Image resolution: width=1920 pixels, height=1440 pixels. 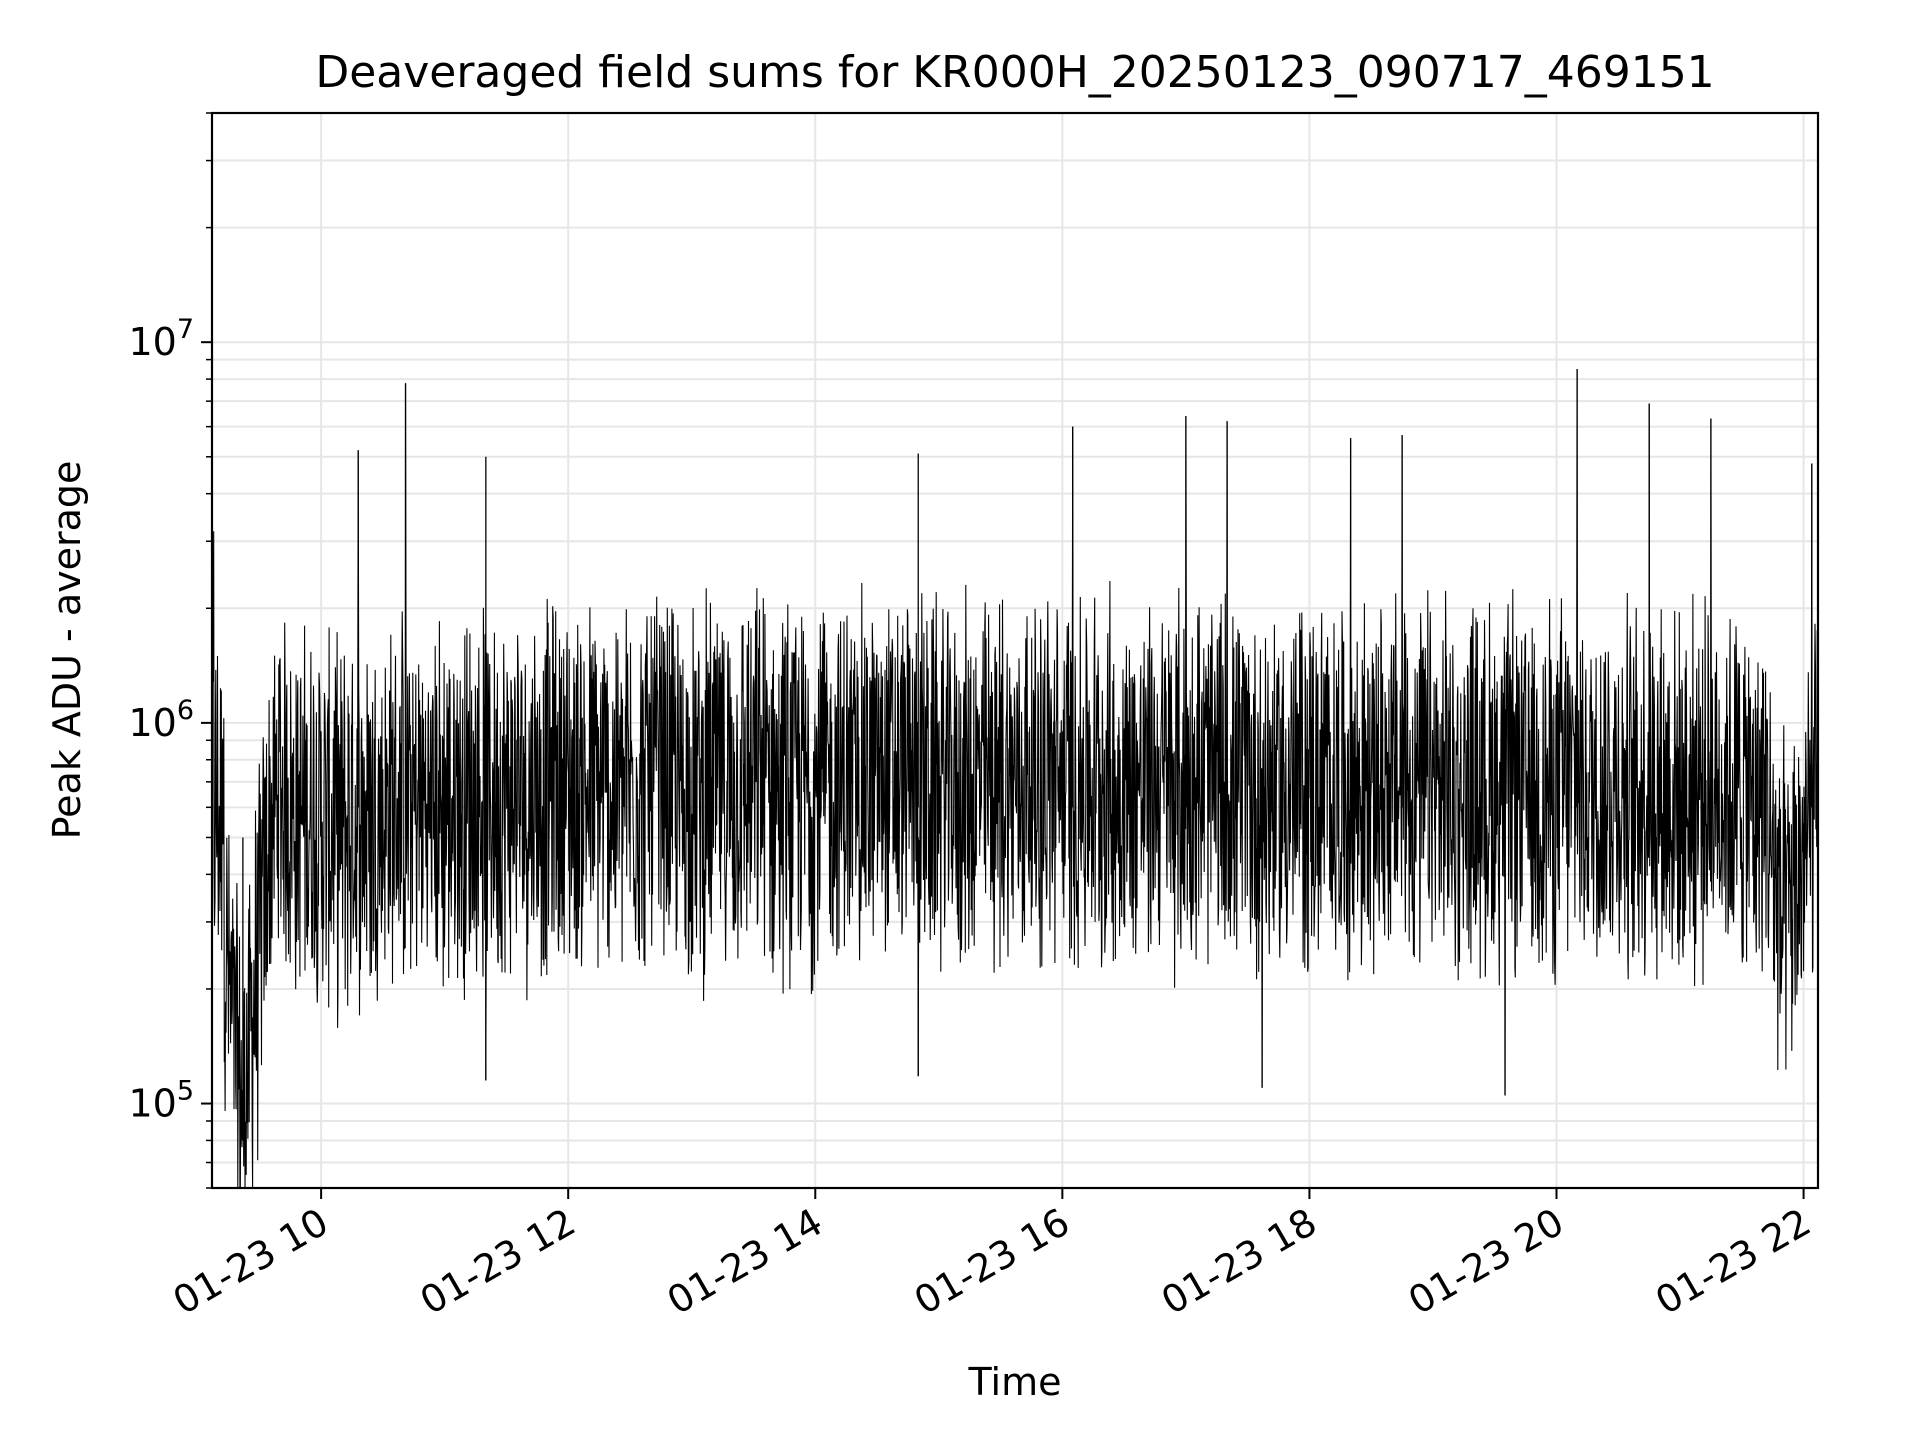 What do you see at coordinates (161, 339) in the screenshot?
I see `y-tick-label: 107` at bounding box center [161, 339].